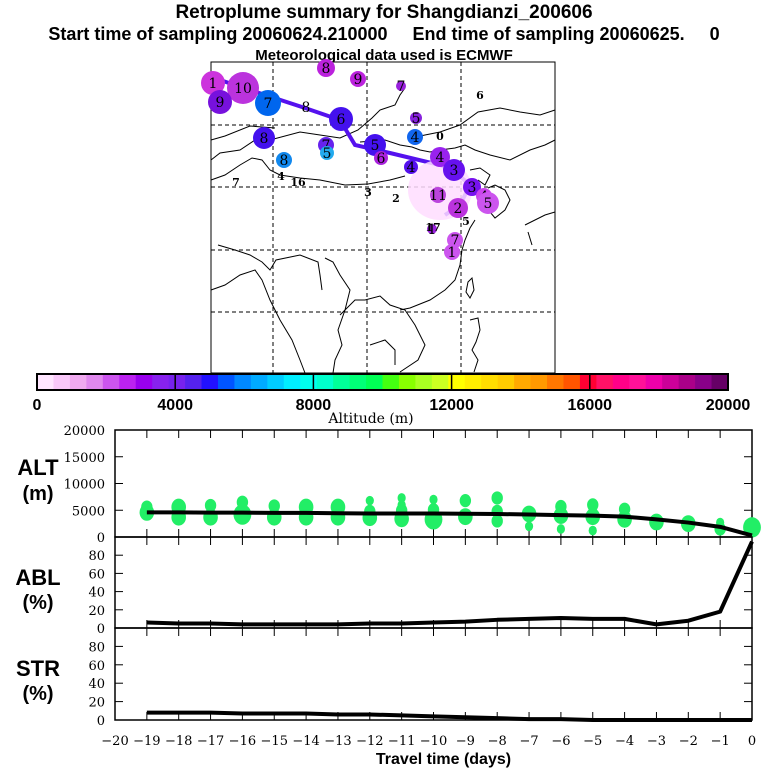  I want to click on y-tick-label: 20, so click(96, 703).